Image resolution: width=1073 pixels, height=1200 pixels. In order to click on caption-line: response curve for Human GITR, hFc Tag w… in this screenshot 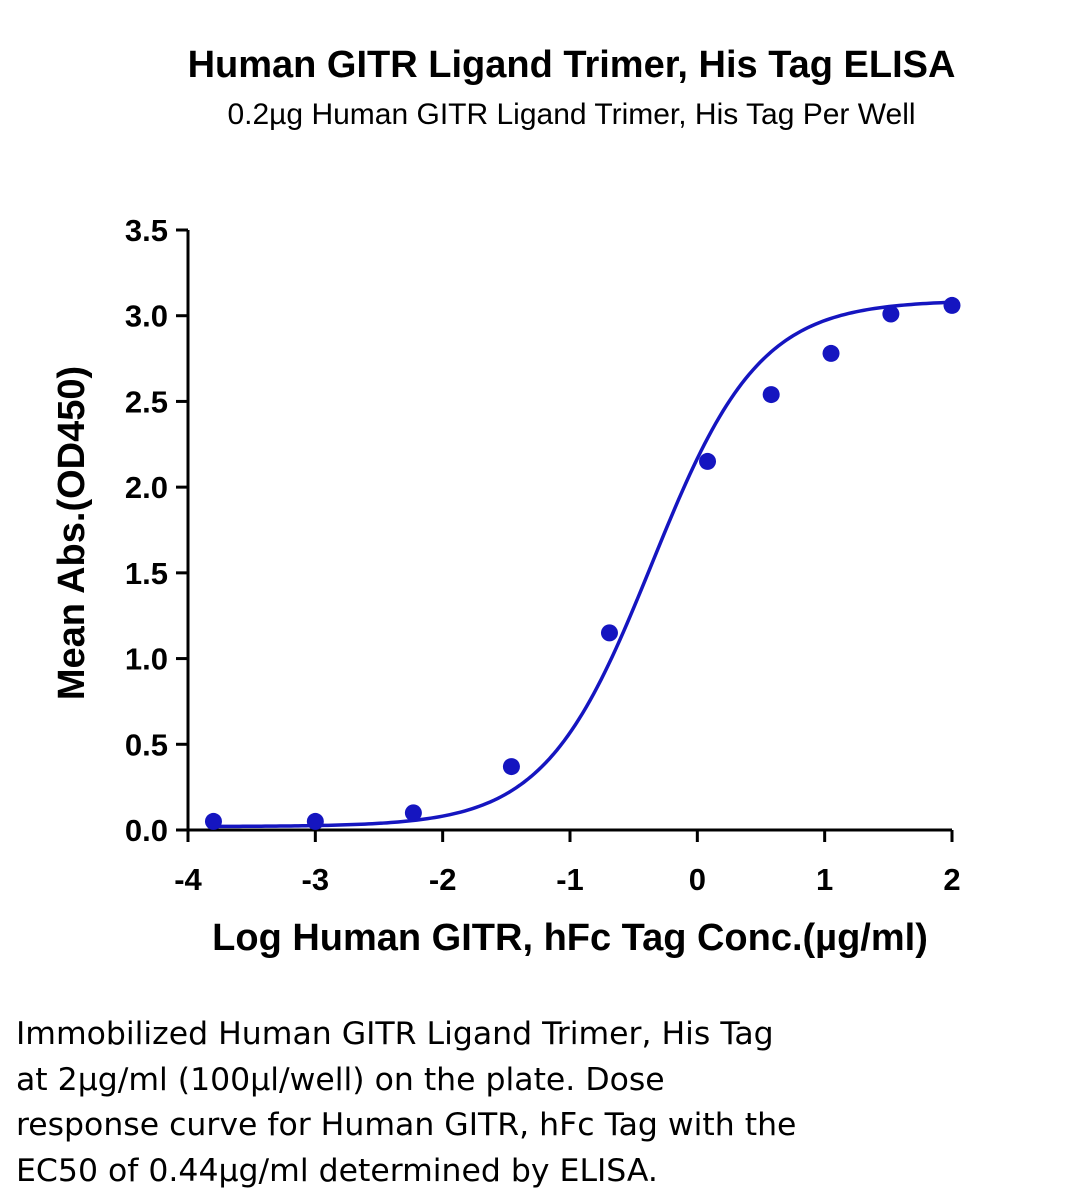, I will do `click(406, 1125)`.